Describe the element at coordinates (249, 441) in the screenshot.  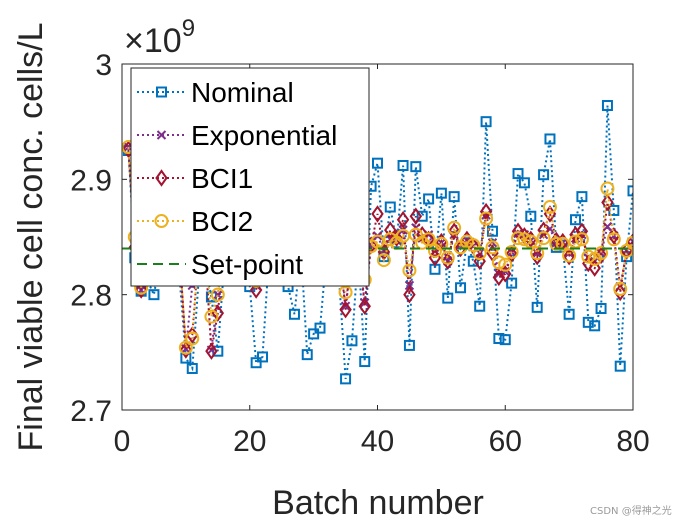
I see `x-tick-label: 20` at that location.